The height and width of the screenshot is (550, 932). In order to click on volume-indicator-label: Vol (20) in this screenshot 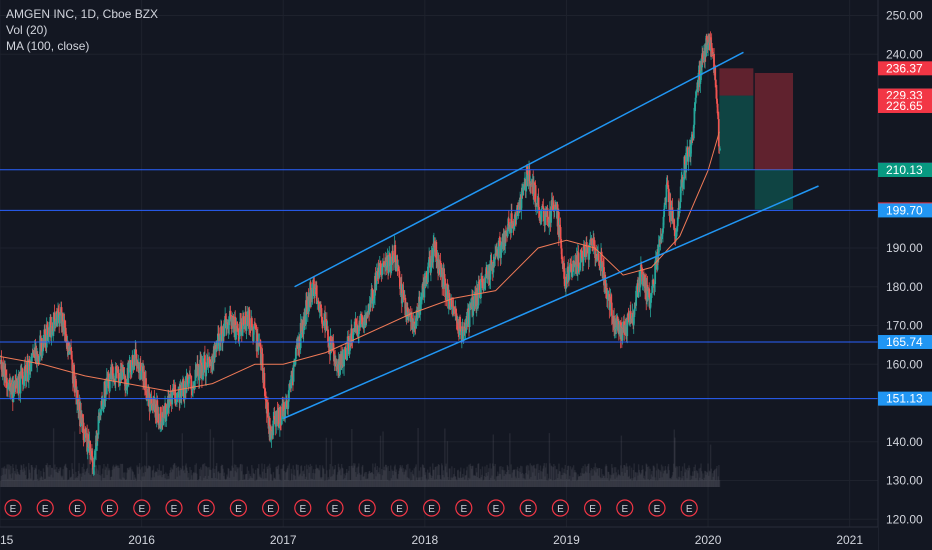, I will do `click(27, 30)`.